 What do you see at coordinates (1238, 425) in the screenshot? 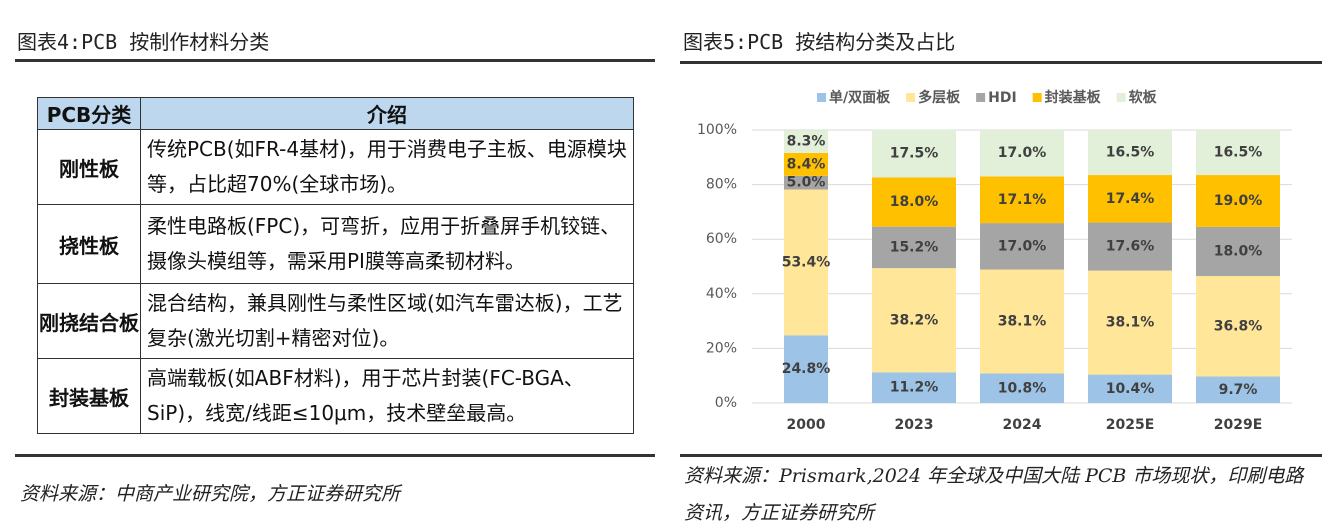
I see `x-tick-label: 2029E` at bounding box center [1238, 425].